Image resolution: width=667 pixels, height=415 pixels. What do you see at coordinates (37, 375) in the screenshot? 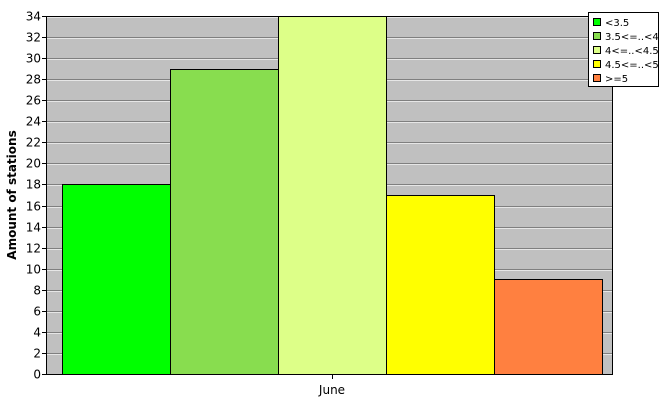
I see `y-tick-label: 0` at bounding box center [37, 375].